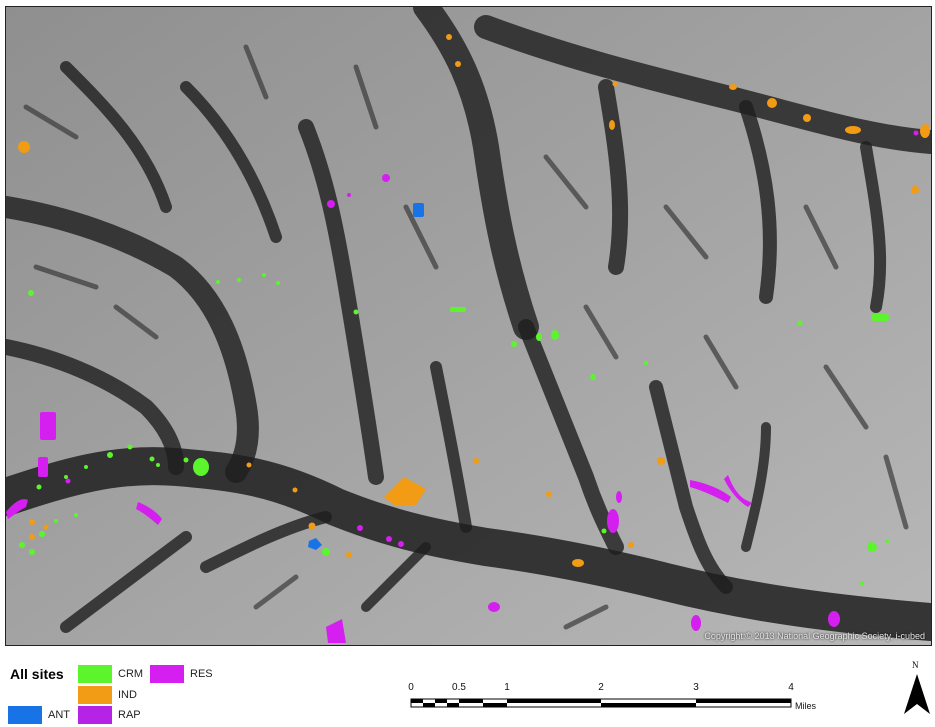 Image resolution: width=935 pixels, height=727 pixels. What do you see at coordinates (601, 703) in the screenshot?
I see `scale-bar-graphic` at bounding box center [601, 703].